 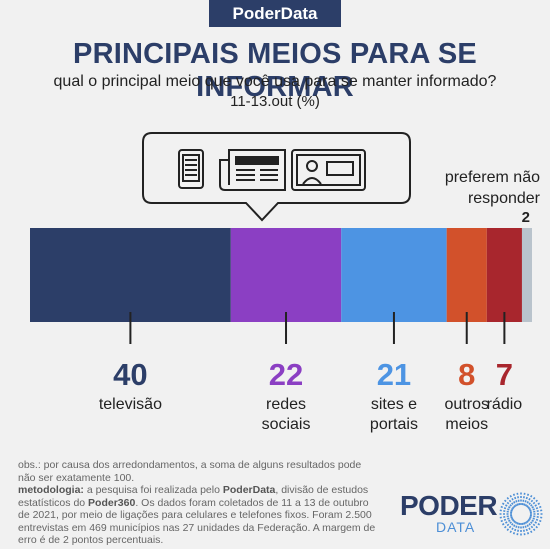 I want to click on date-range: 11-13.out (%), so click(x=275, y=101).